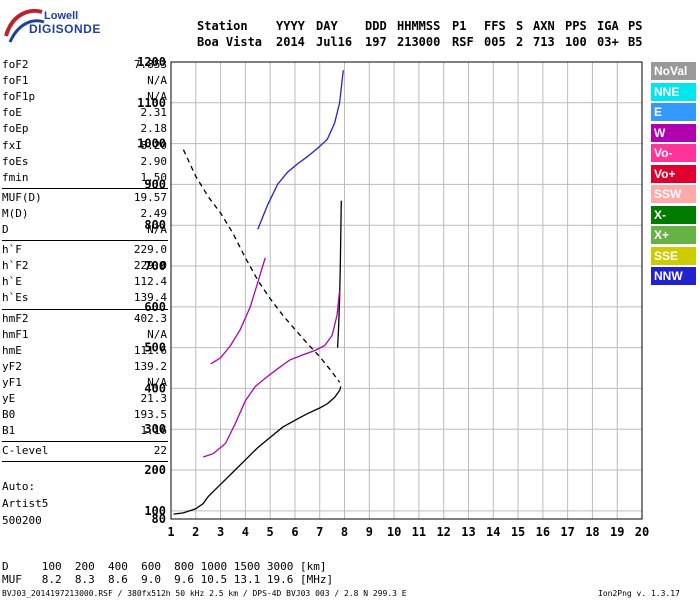  I want to click on param-label: hmF1, so click(15, 334).